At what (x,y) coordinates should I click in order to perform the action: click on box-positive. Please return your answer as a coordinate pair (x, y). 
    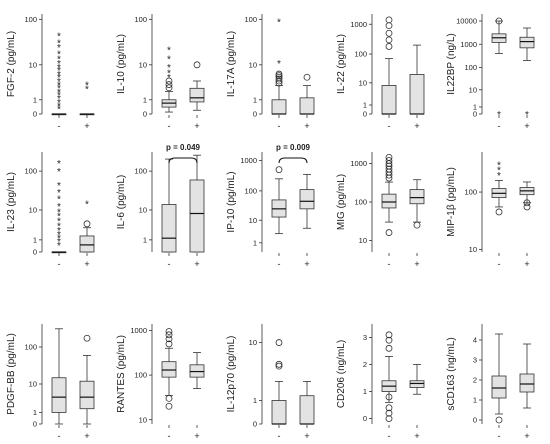
    Looking at the image, I should click on (307, 403).